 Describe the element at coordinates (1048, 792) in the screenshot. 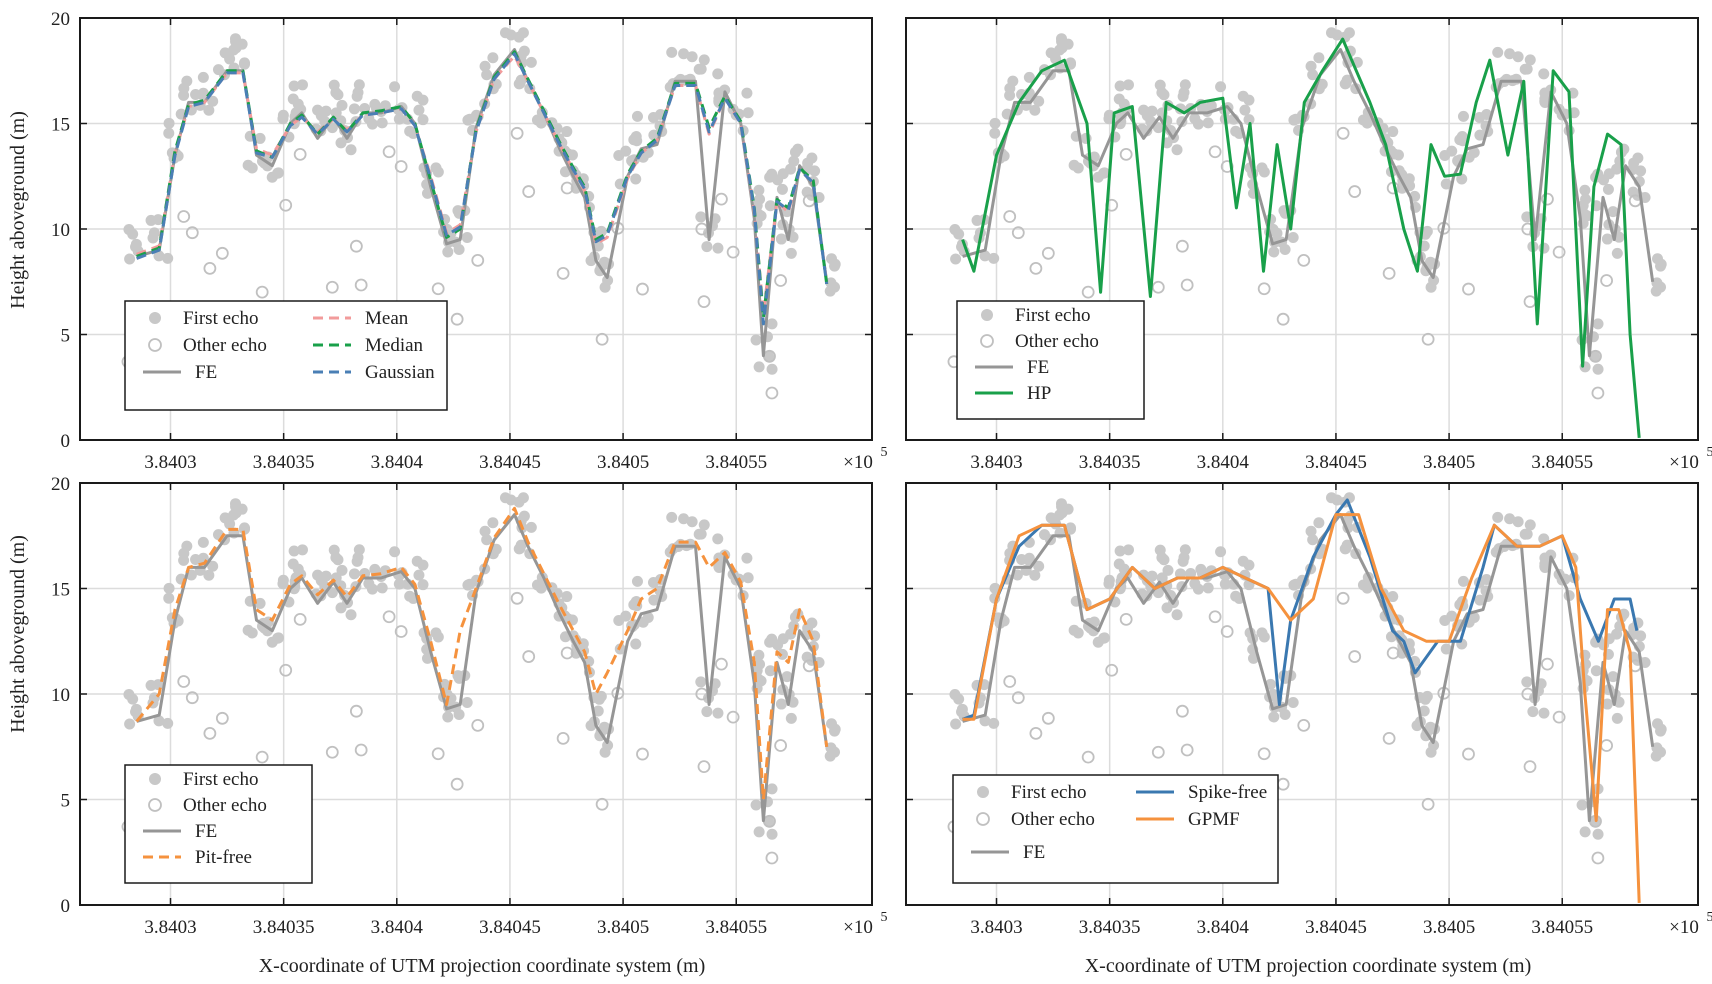

I see `legend-label: First echo` at that location.